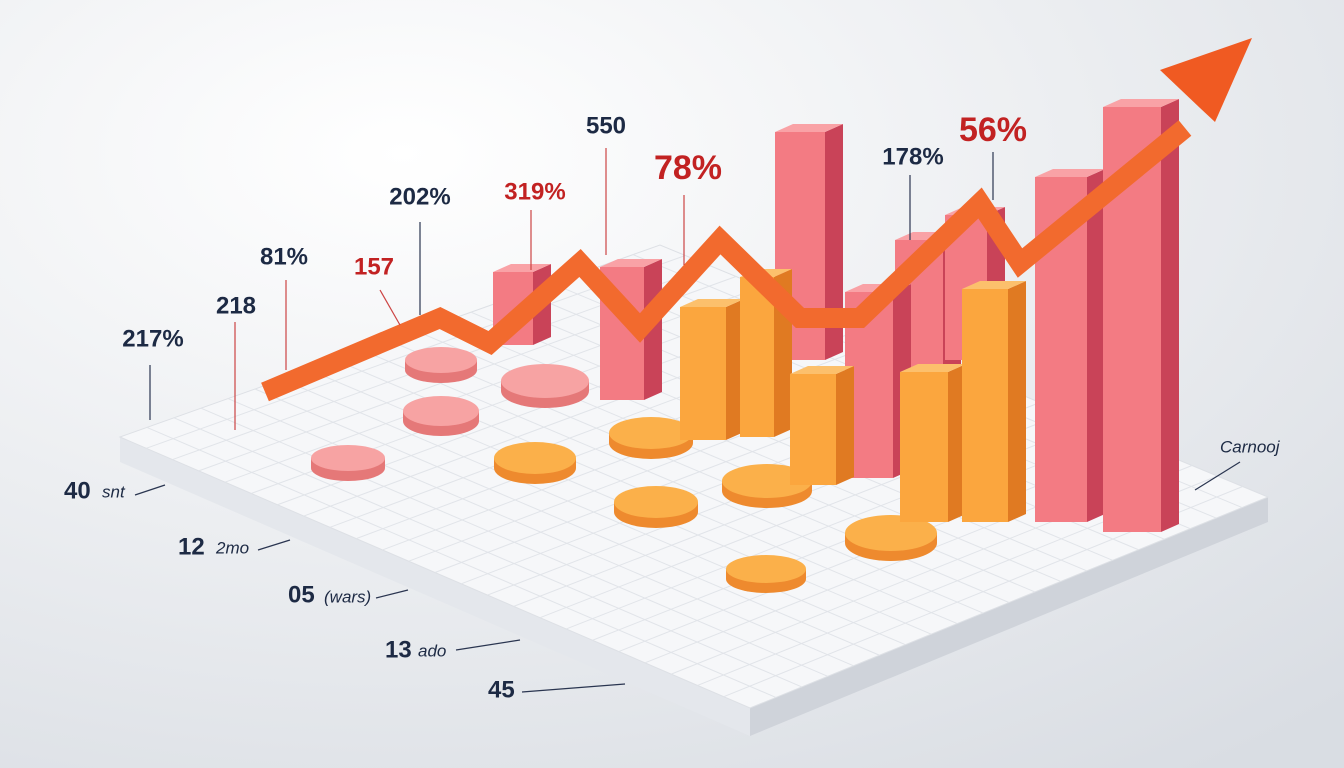 The width and height of the screenshot is (1344, 768). Describe the element at coordinates (624, 470) in the screenshot. I see `discs` at that location.